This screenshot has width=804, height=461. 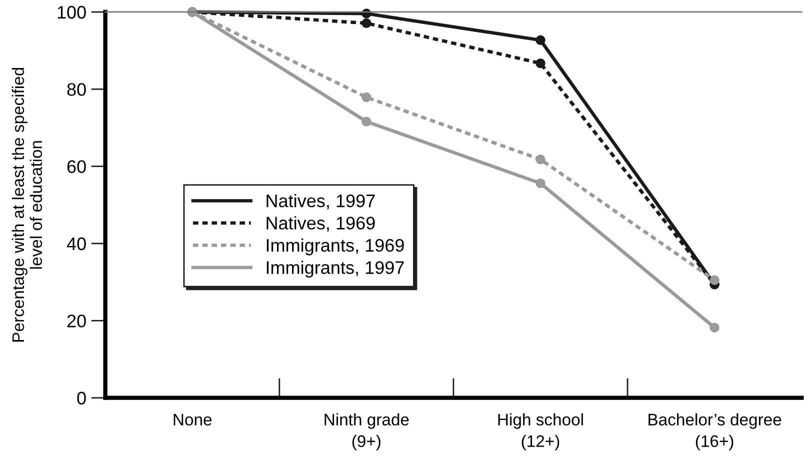 I want to click on y-axis-title: Percentage with at least the specified level of education, so click(x=27, y=205).